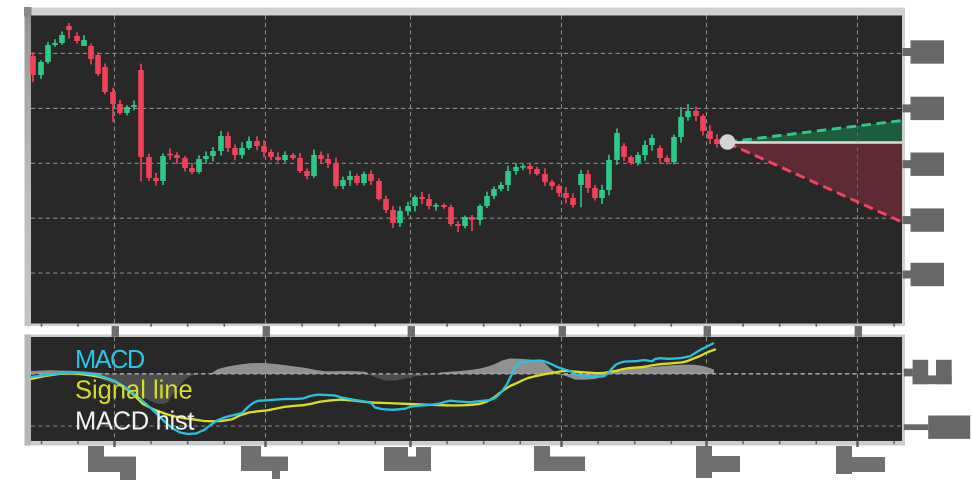  What do you see at coordinates (134, 391) in the screenshot?
I see `svg-text: Signal line` at bounding box center [134, 391].